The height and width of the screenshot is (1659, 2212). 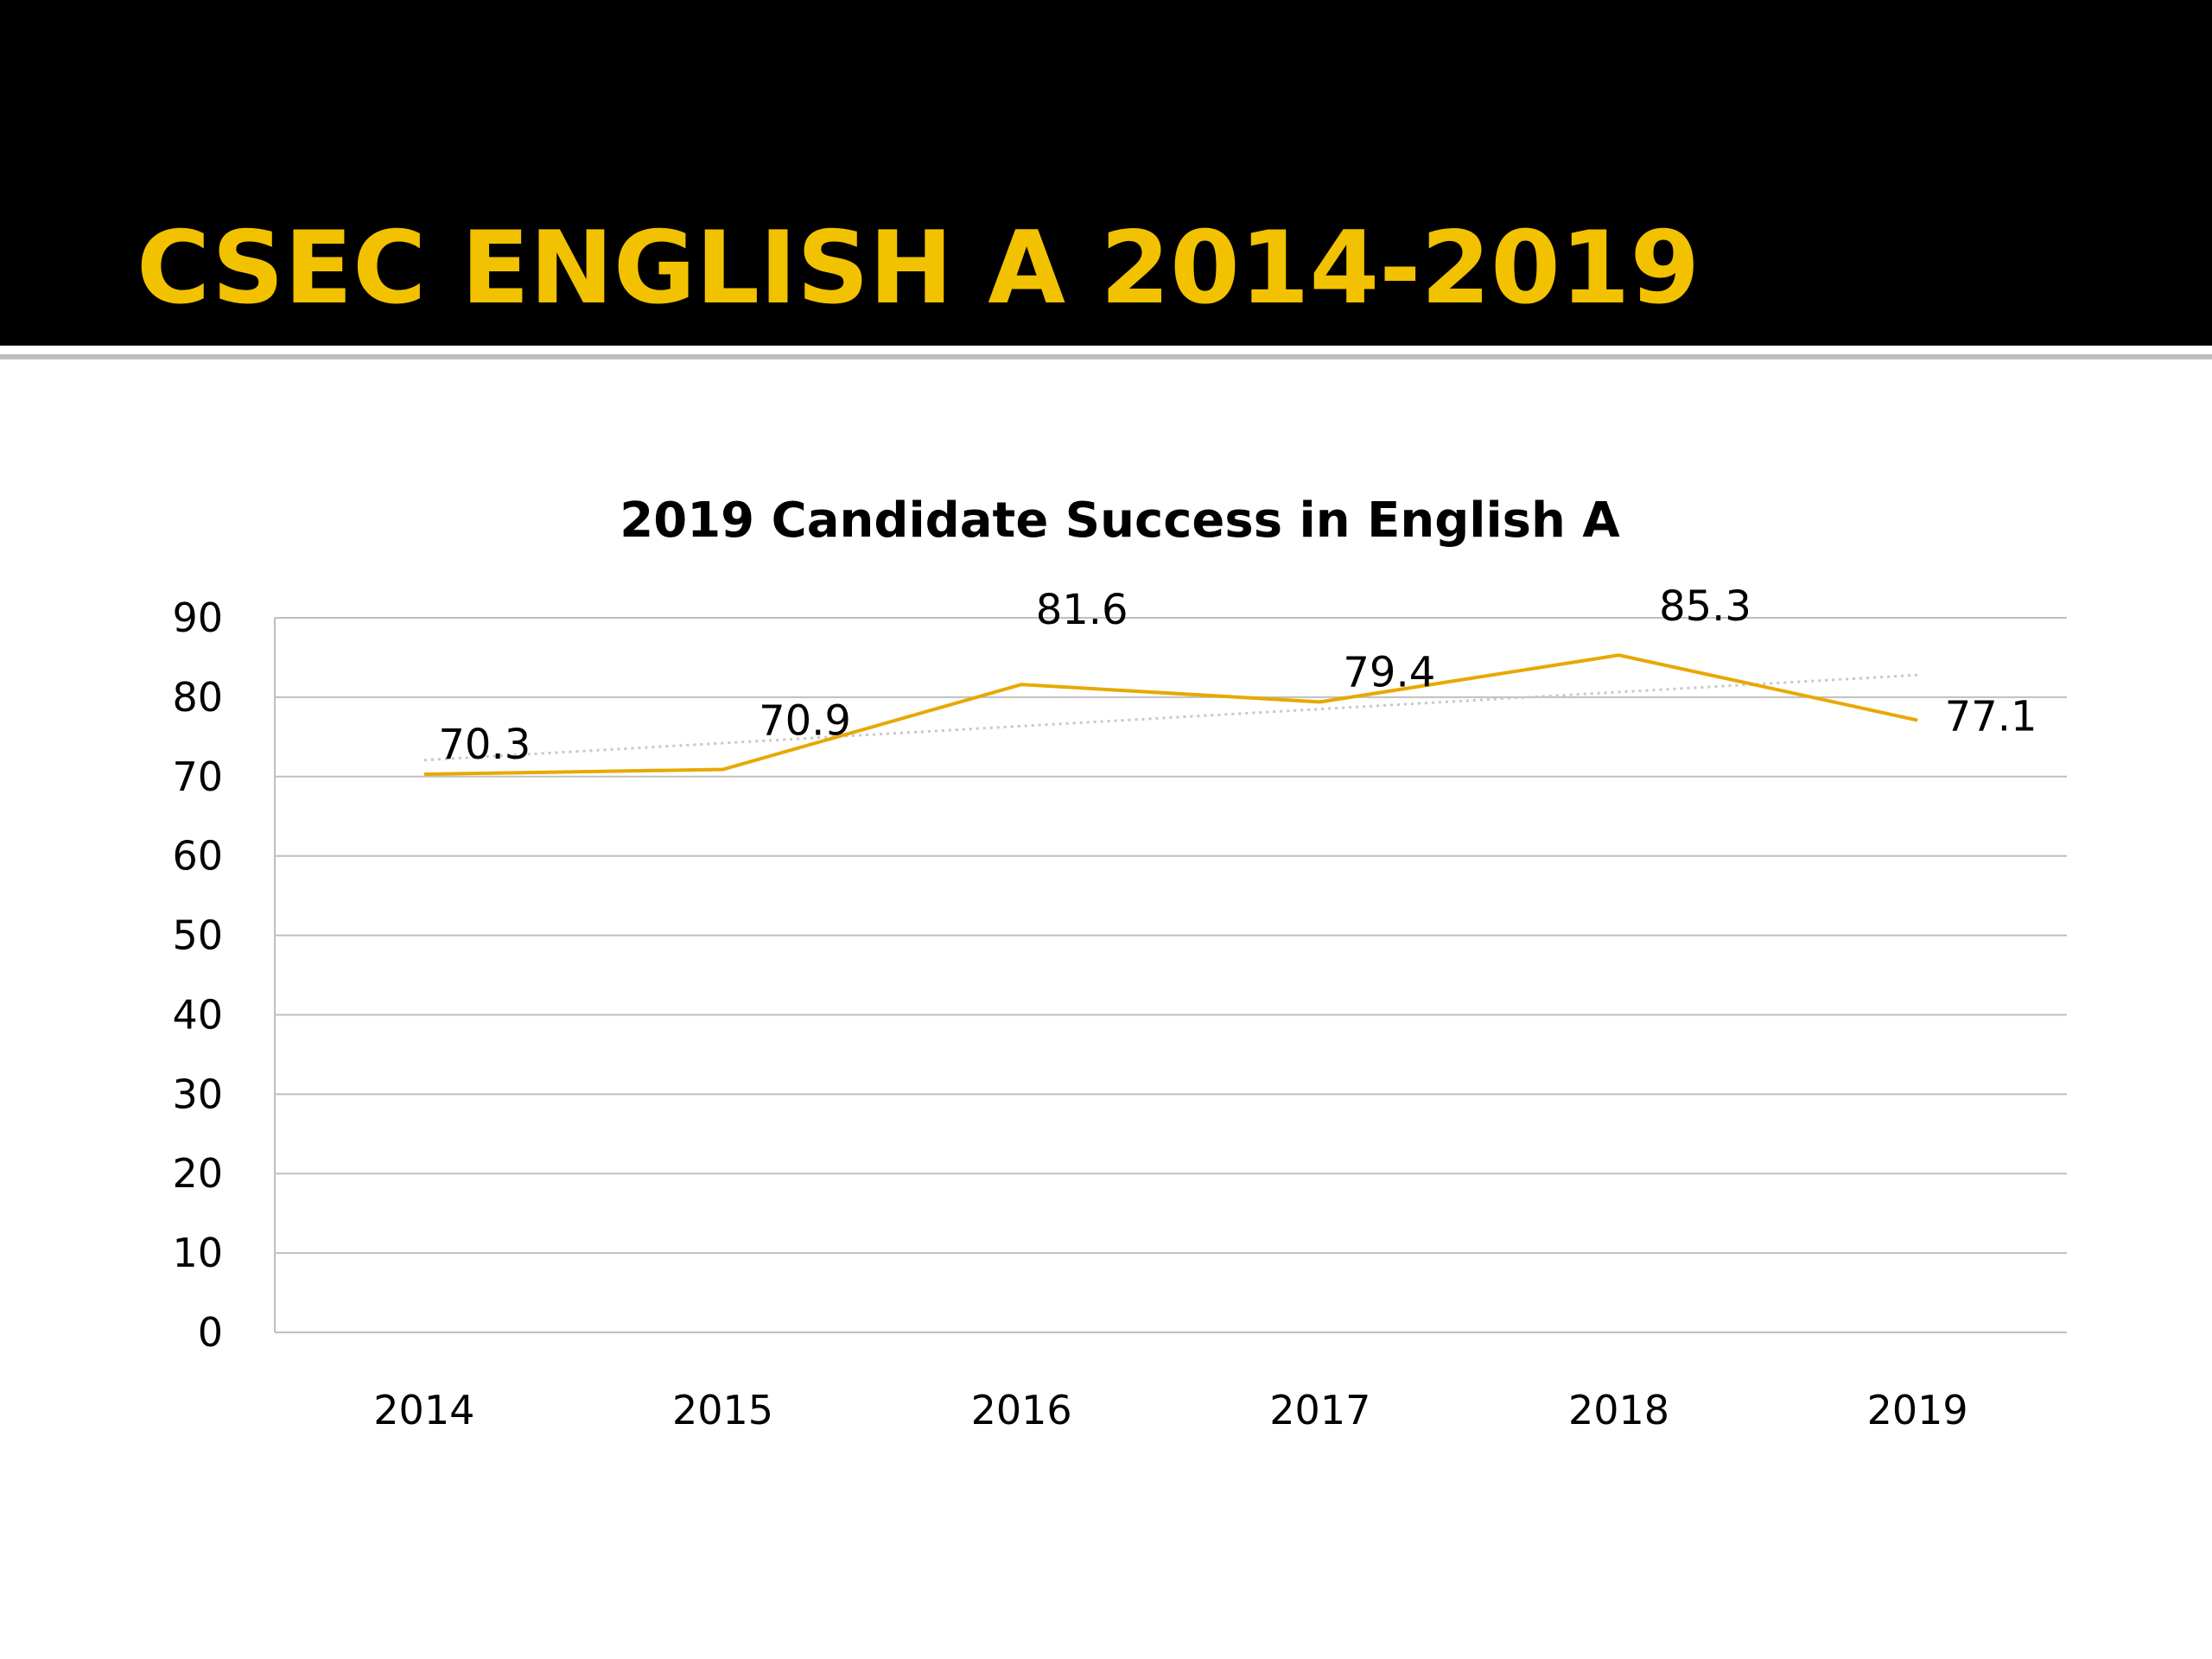 What do you see at coordinates (197, 1094) in the screenshot?
I see `y-tick-label: 30` at bounding box center [197, 1094].